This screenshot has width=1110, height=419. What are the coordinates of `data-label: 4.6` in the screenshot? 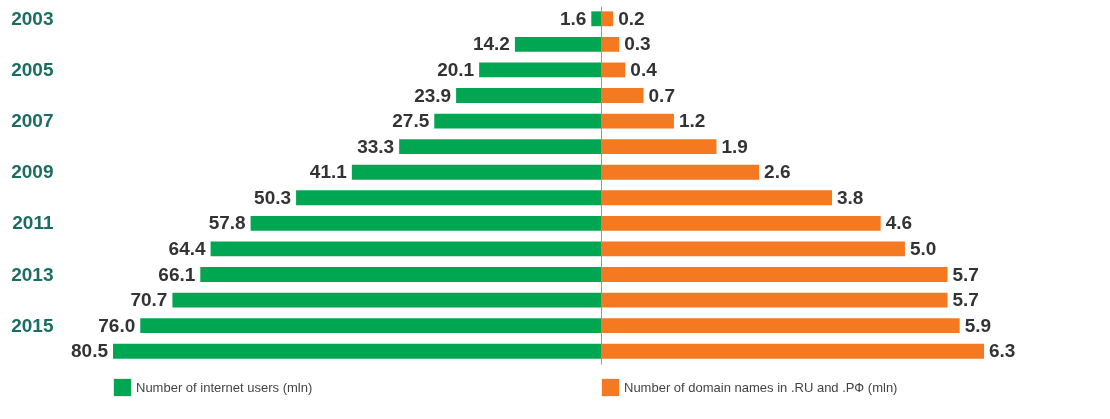 It's located at (899, 223).